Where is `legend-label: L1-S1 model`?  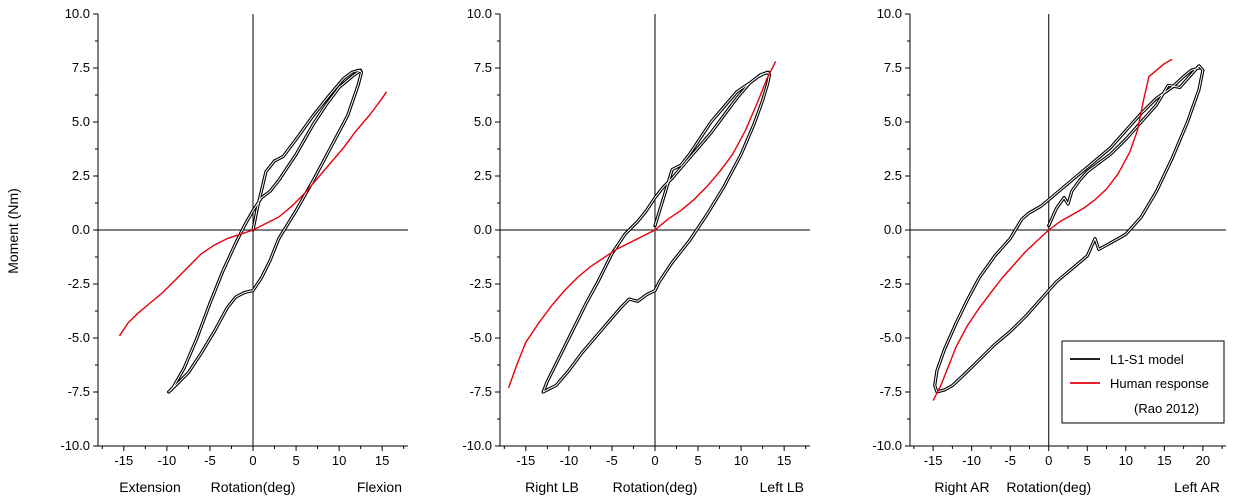
legend-label: L1-S1 model is located at coordinates (1147, 359).